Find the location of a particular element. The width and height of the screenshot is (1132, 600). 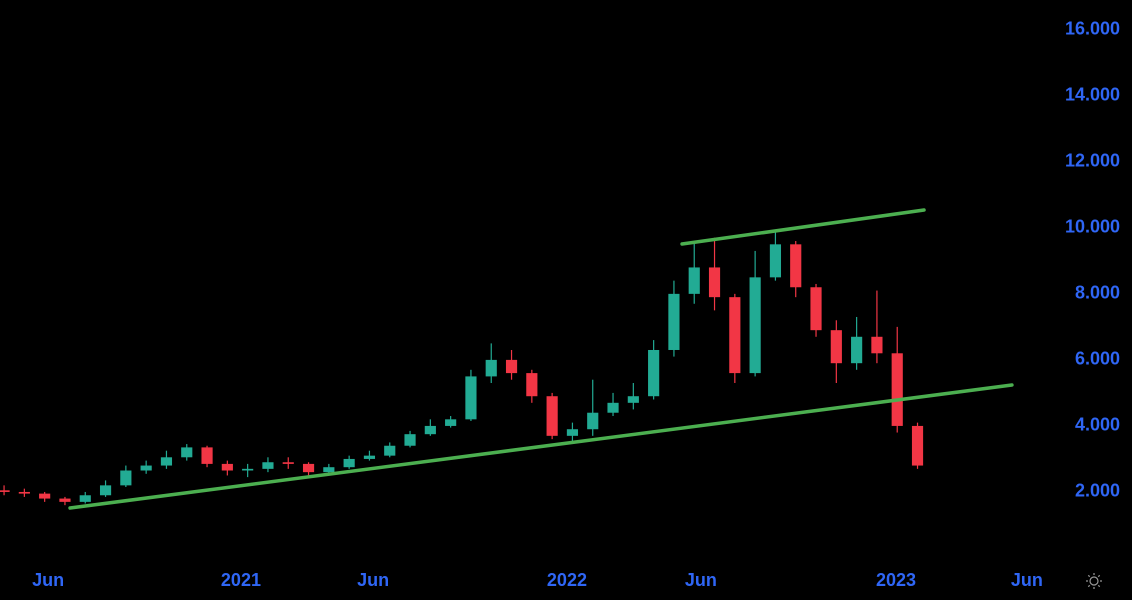

x-tick-label: 2021 is located at coordinates (241, 580).